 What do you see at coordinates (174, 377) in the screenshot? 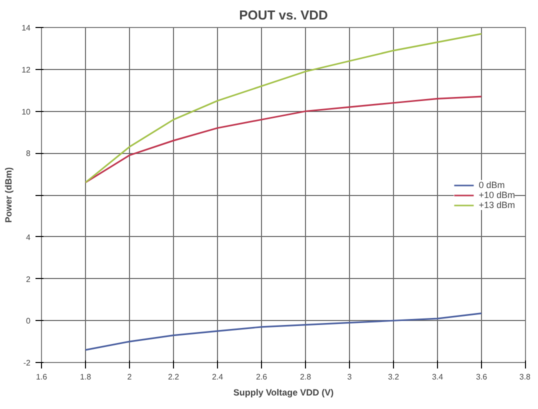
I see `x-tick-label: 2.2` at bounding box center [174, 377].